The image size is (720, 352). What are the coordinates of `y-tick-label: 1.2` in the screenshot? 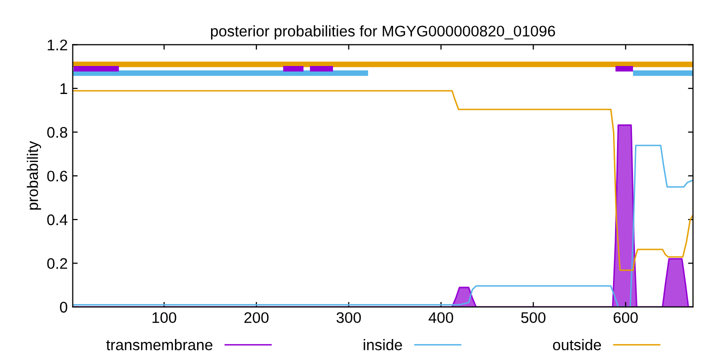 It's located at (58, 45).